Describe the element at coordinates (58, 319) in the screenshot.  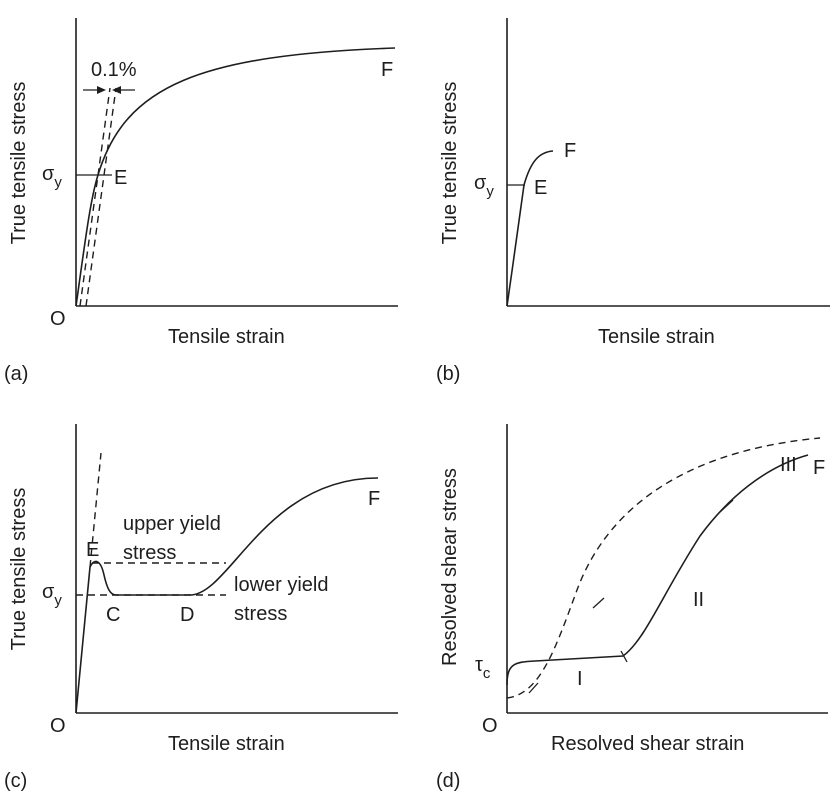
I see `panel-a-origin: O` at that location.